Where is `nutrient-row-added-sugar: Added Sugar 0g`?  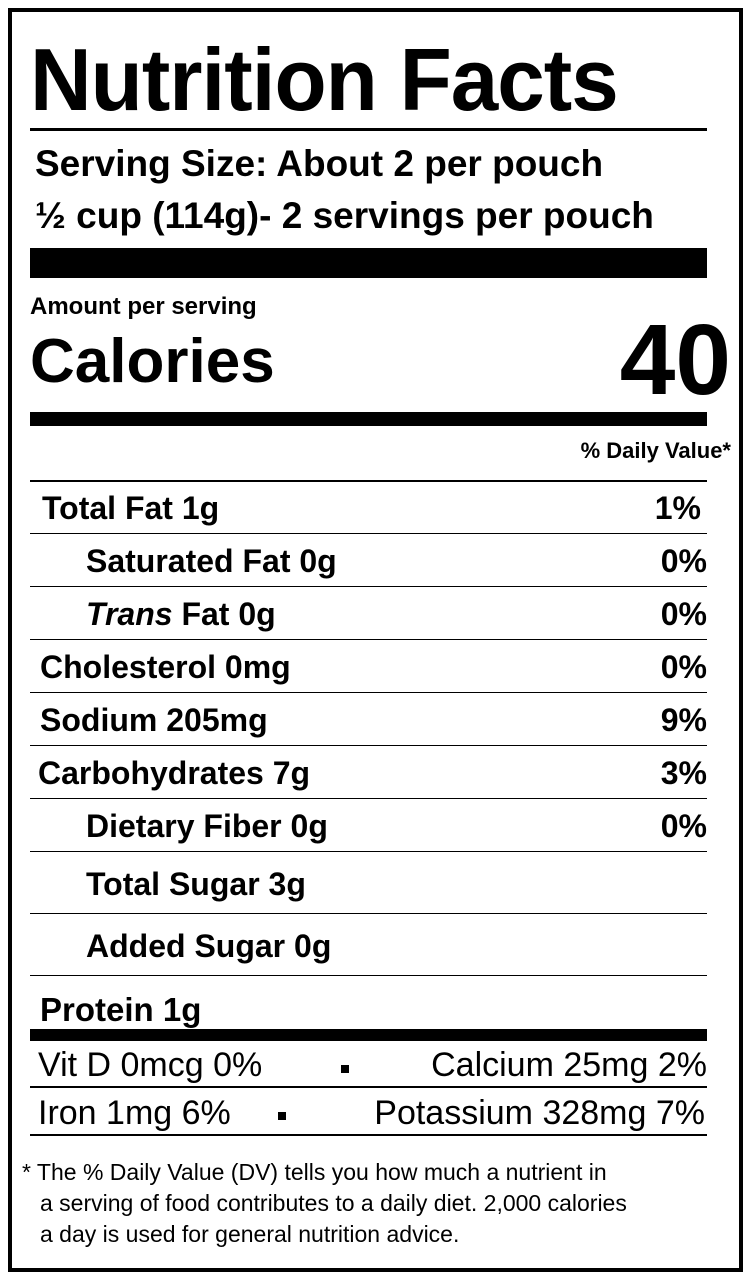
nutrient-row-added-sugar: Added Sugar 0g is located at coordinates (368, 945).